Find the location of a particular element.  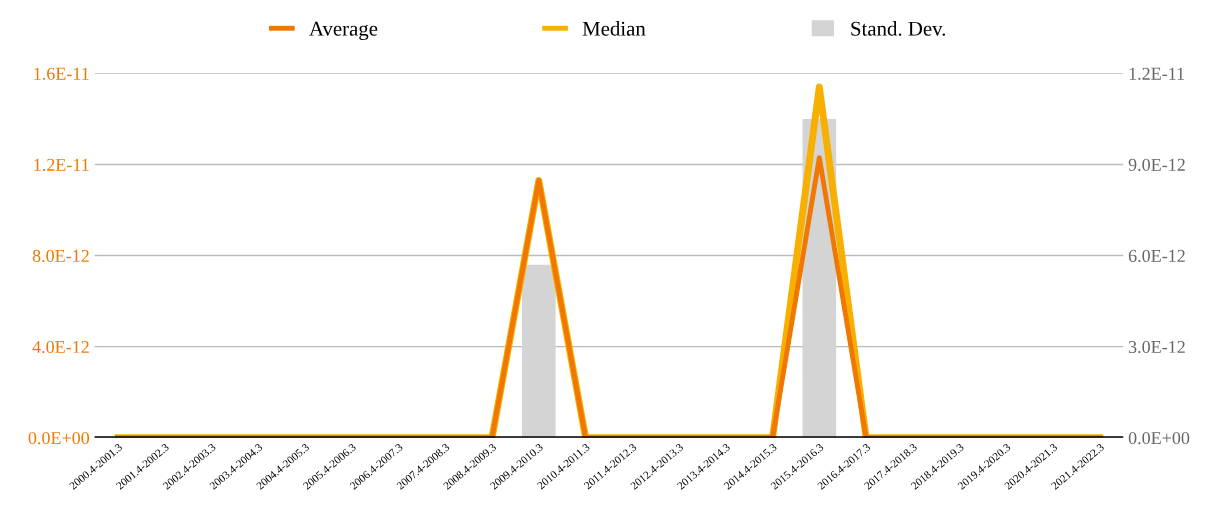

y-tick-label: 1.2E-11 is located at coordinates (61, 164).